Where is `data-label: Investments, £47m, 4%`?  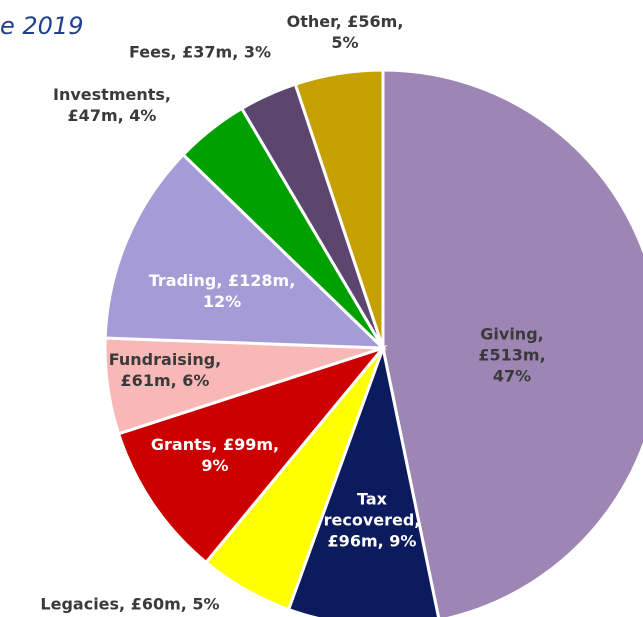 data-label: Investments, £47m, 4% is located at coordinates (112, 105).